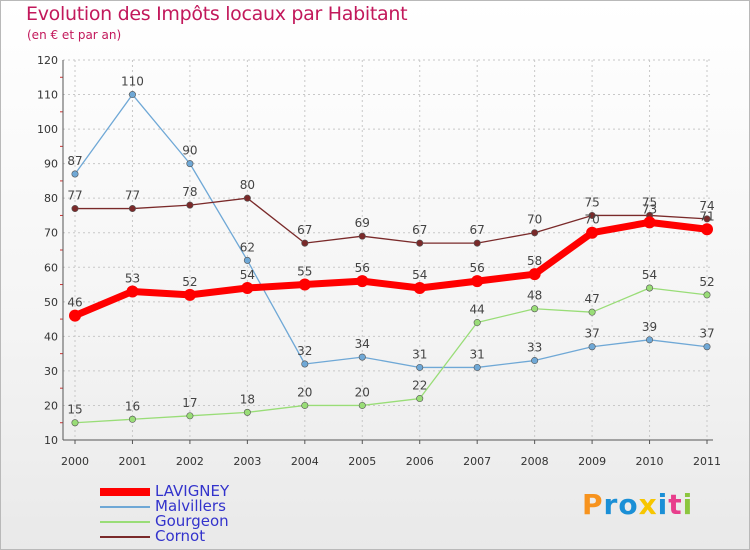 This screenshot has height=550, width=750. Describe the element at coordinates (190, 461) in the screenshot. I see `x-tick-label: 2002` at that location.